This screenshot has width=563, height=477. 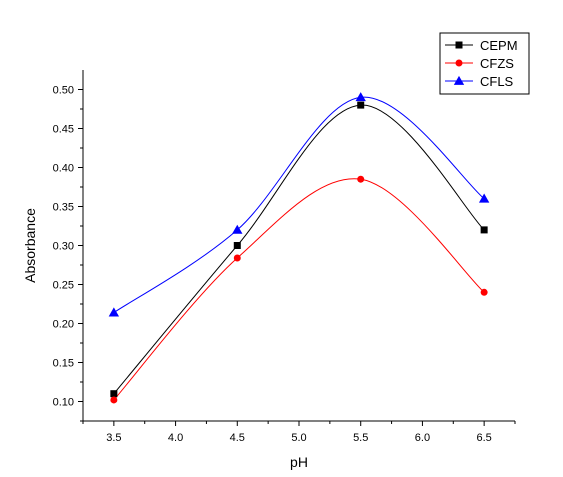 I want to click on legend: CEPM CFZS CFLS, so click(x=484, y=63).